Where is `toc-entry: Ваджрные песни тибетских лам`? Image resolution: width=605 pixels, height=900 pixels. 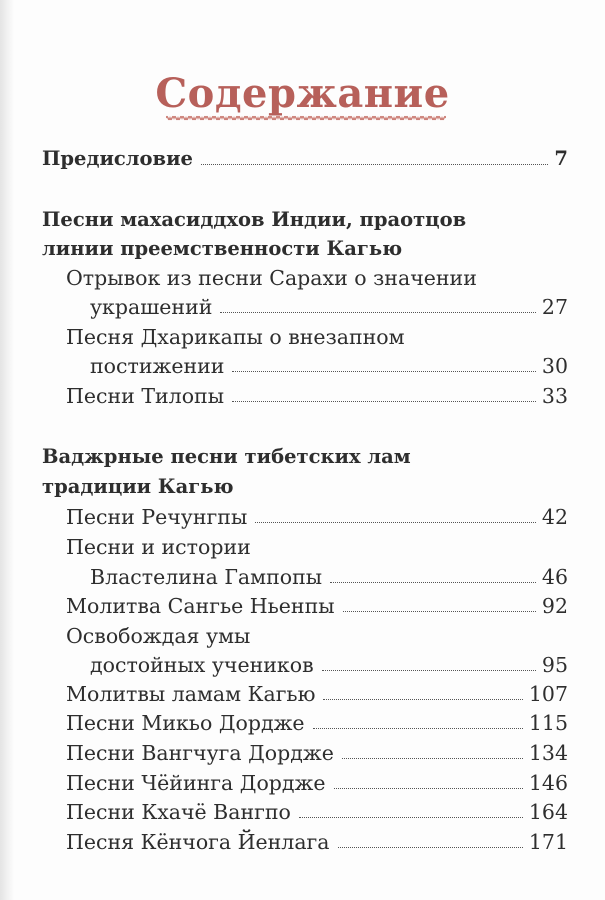
toc-entry: Ваджрные песни тибетских лам is located at coordinates (284, 455).